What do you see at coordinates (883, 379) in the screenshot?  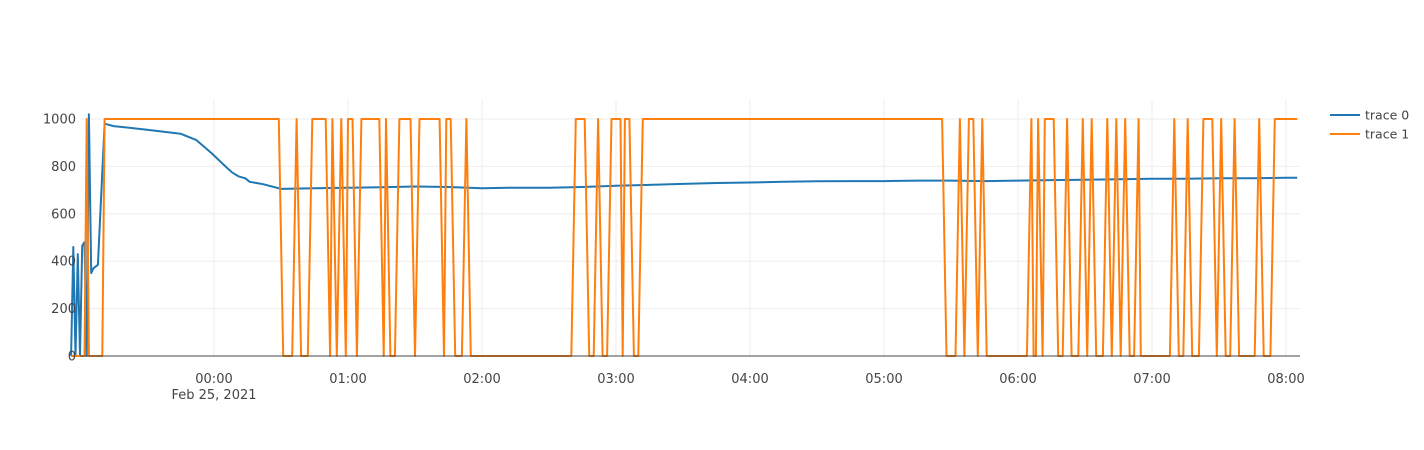 I see `x-tick-label: 05:00` at bounding box center [883, 379].